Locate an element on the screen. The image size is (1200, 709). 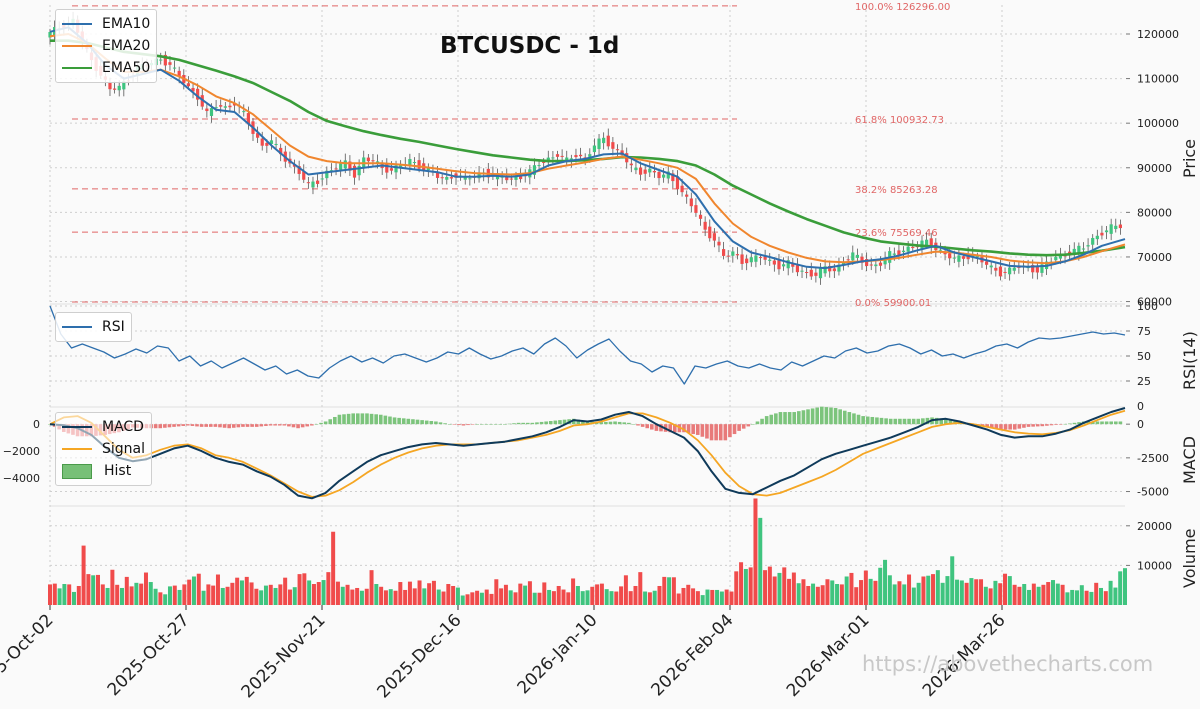
fib-label: 61.8% 100932.73 is located at coordinates (899, 120).